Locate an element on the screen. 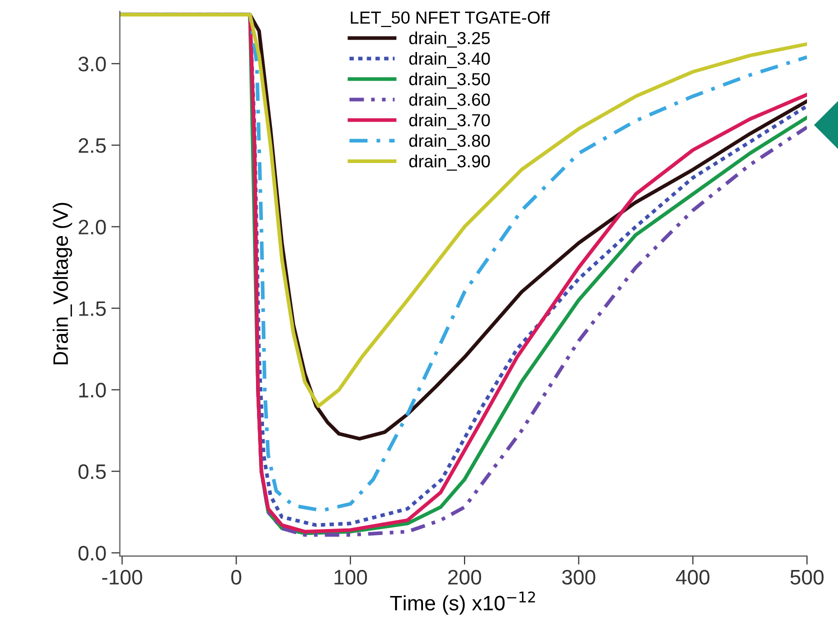 The image size is (838, 637). x-tick-label: 200 is located at coordinates (465, 577).